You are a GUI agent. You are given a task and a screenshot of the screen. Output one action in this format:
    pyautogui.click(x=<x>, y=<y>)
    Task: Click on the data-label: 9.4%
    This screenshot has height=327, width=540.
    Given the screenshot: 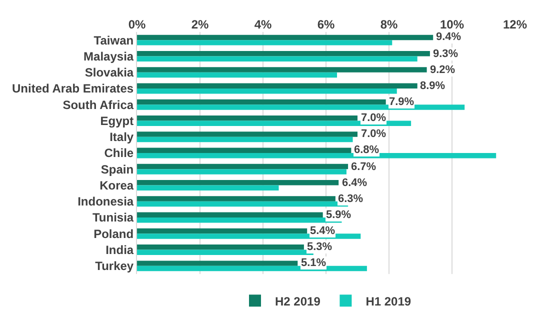 What is the action you would take?
    pyautogui.click(x=449, y=37)
    